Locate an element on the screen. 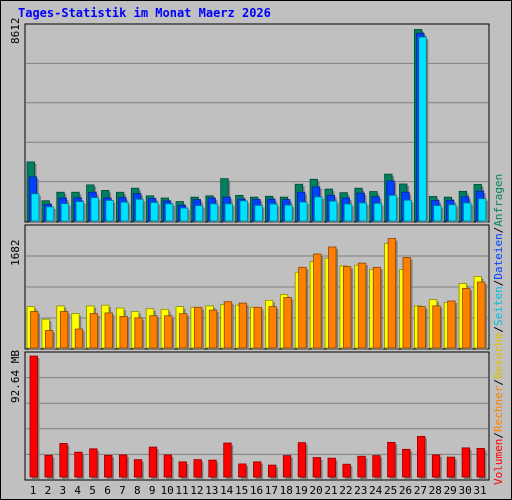 Image resolution: width=512 pixels, height=500 pixels. x-tick-label: 20 is located at coordinates (315, 490).